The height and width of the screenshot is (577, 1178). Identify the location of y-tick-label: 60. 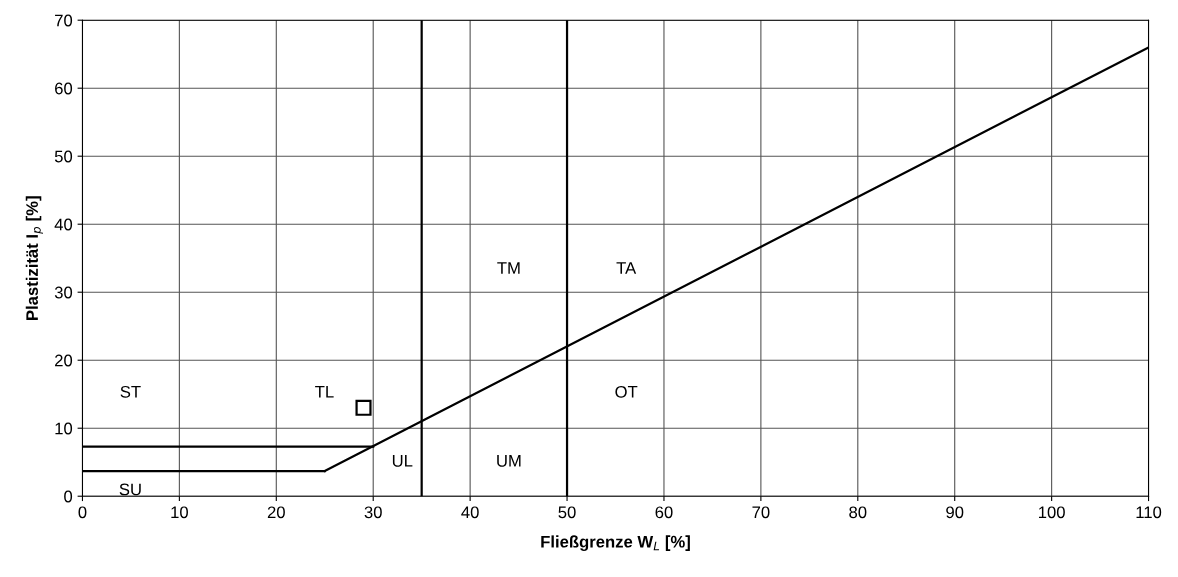
(64, 88).